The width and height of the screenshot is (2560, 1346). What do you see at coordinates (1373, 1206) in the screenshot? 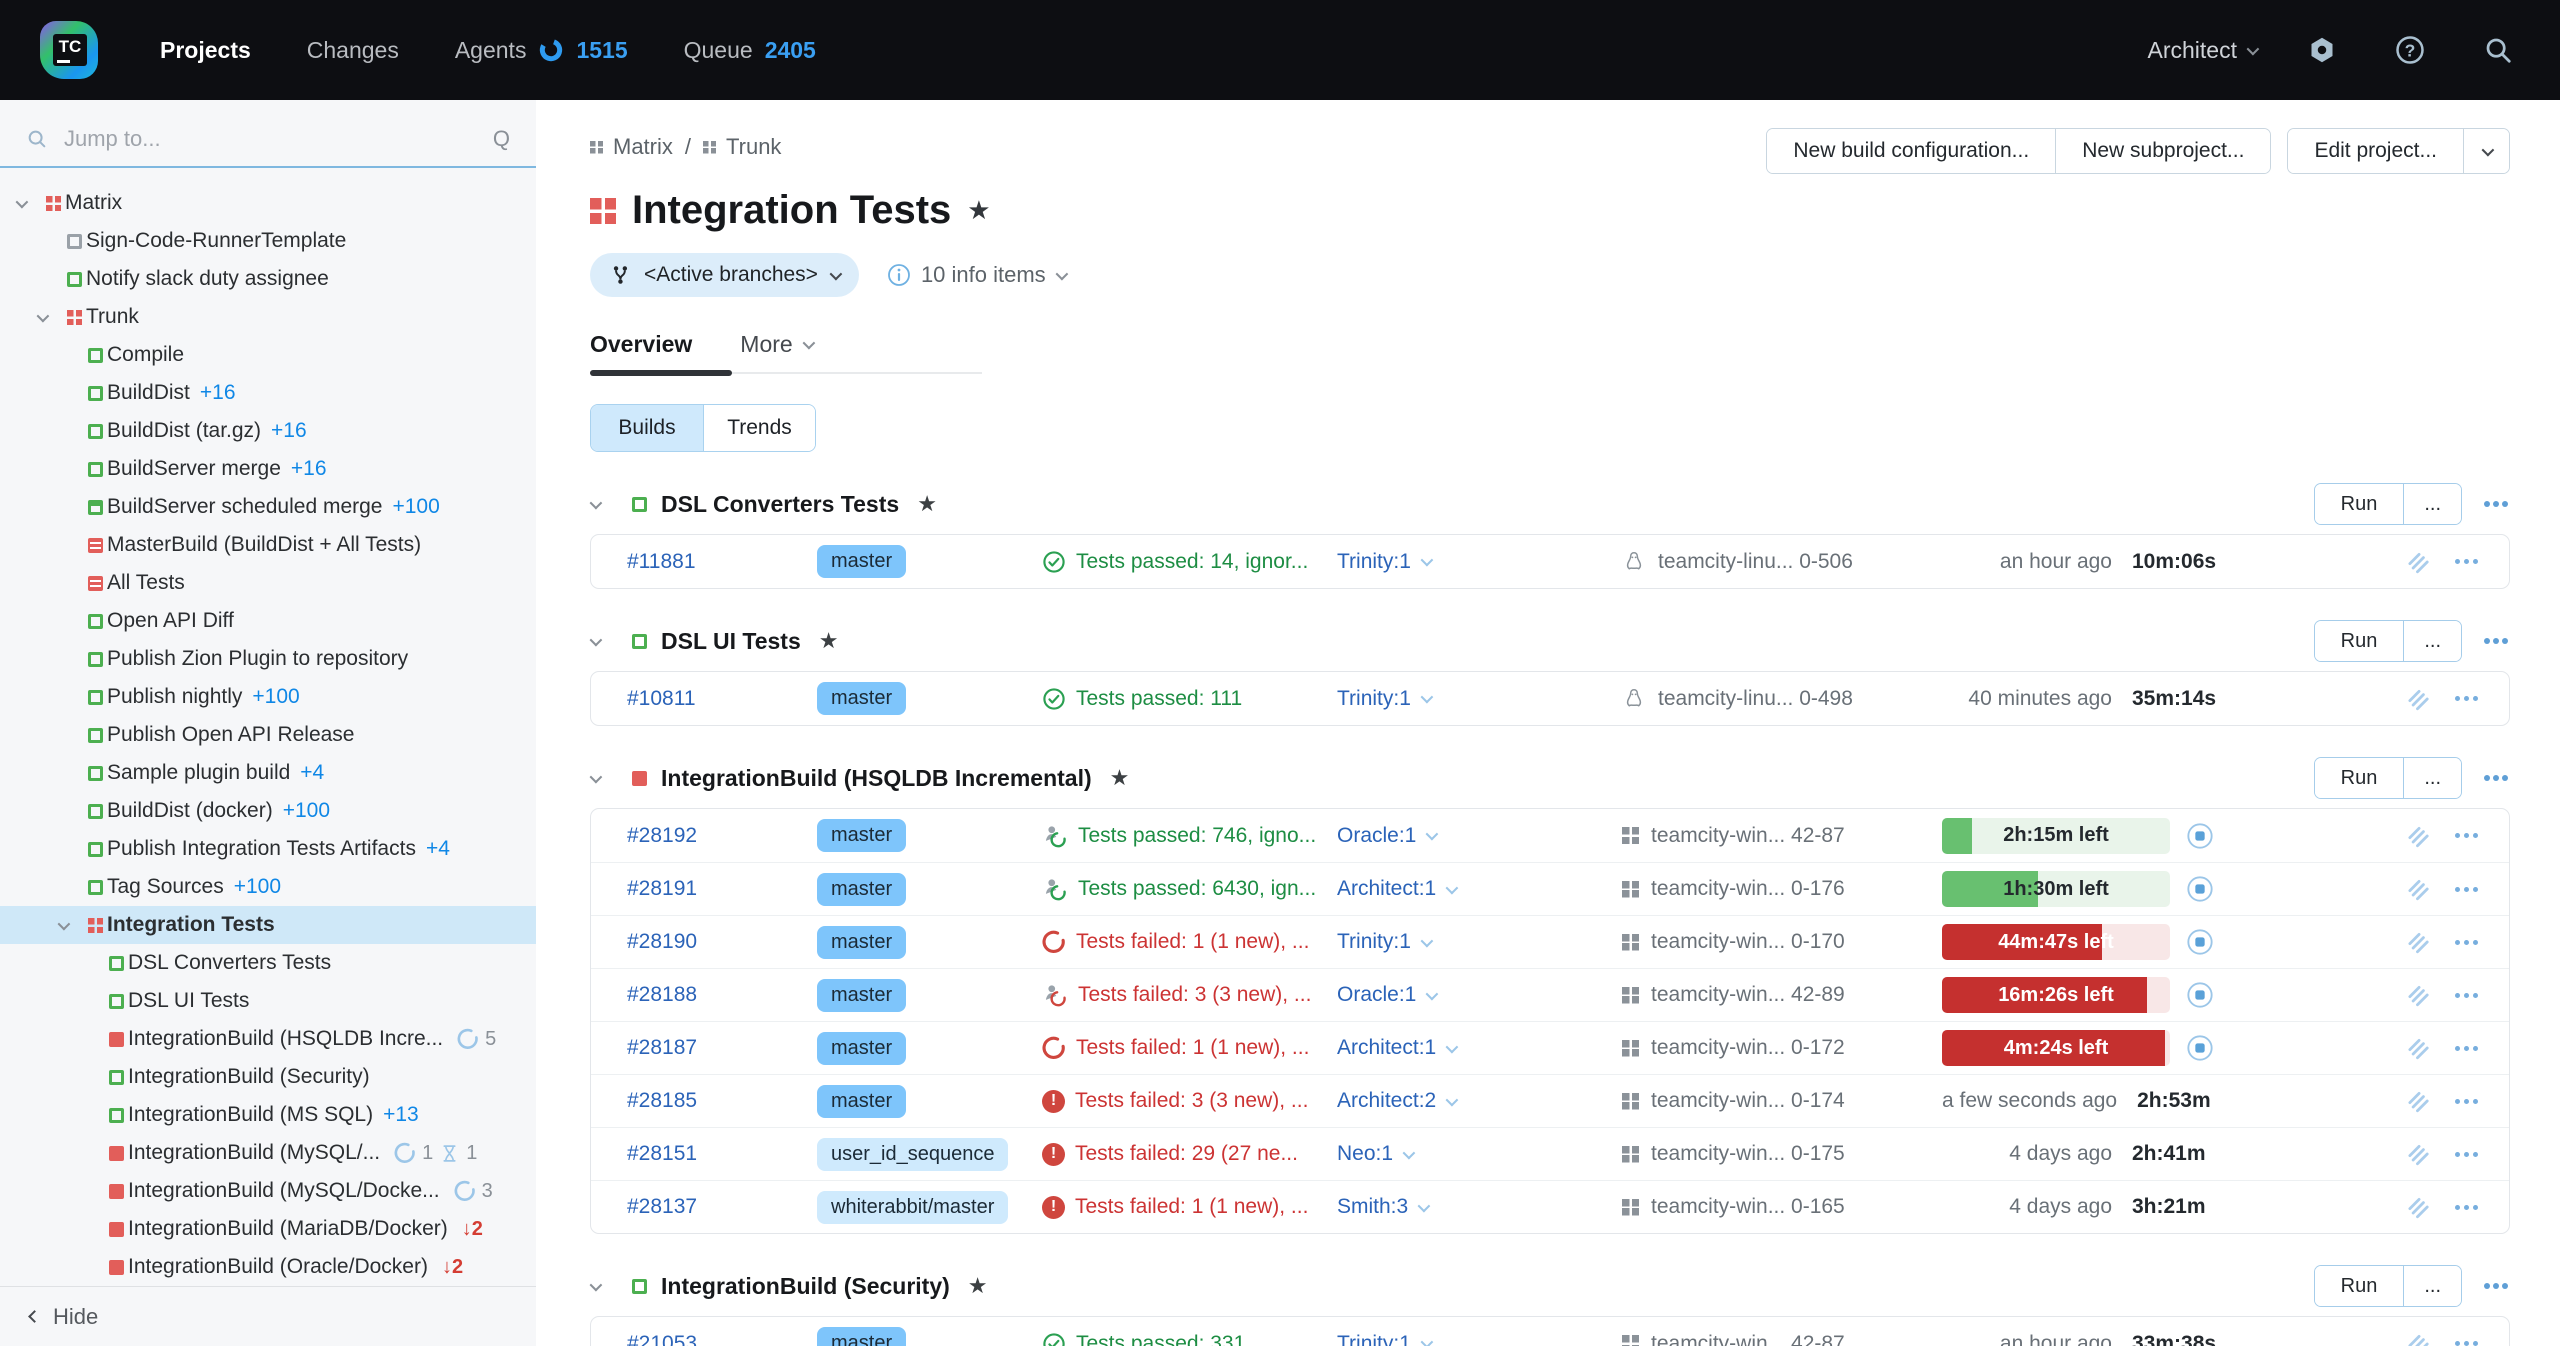
I see `investigator-link: Smith:3` at bounding box center [1373, 1206].